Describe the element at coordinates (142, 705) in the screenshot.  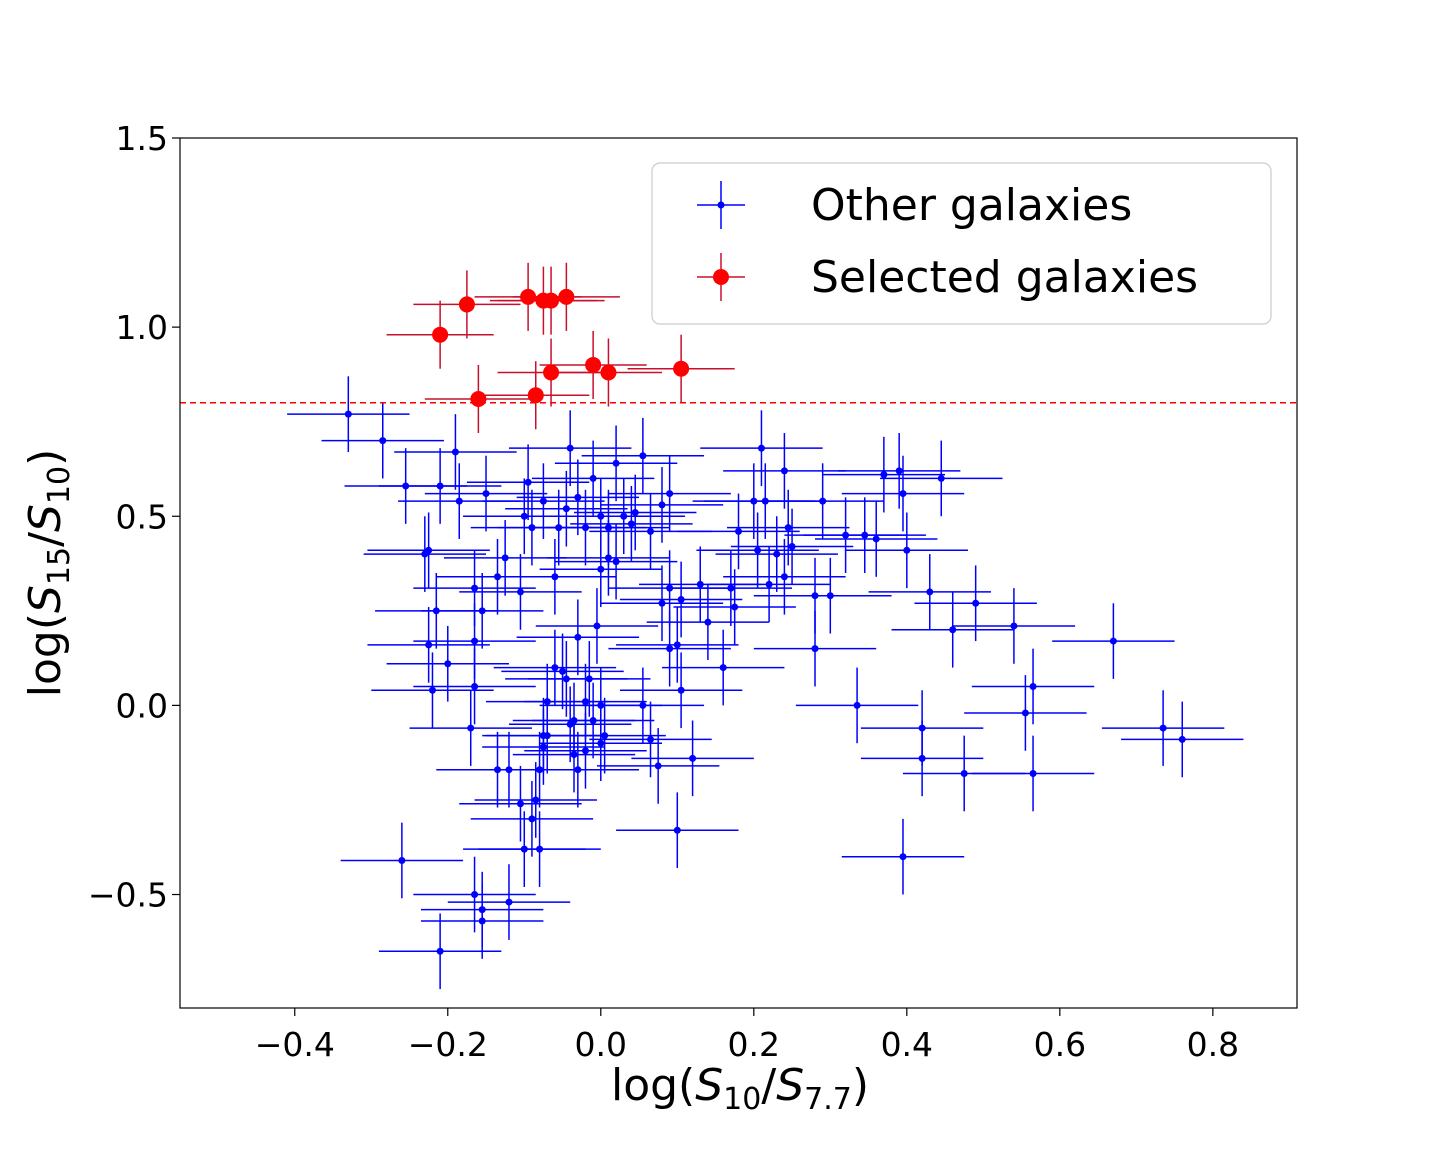
I see `y-tick-label-1: 0.0` at that location.